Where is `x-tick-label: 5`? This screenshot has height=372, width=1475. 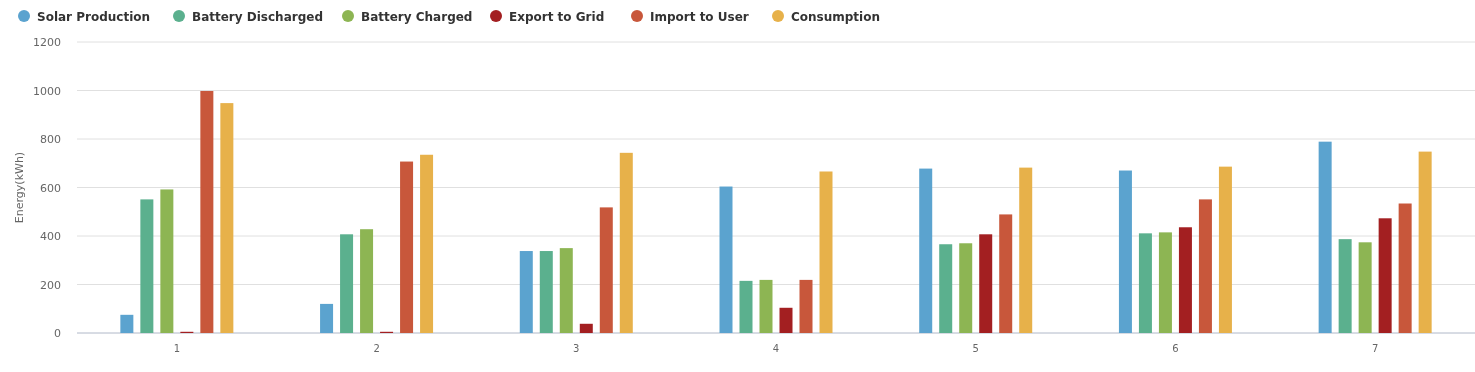 x-tick-label: 5 is located at coordinates (975, 348).